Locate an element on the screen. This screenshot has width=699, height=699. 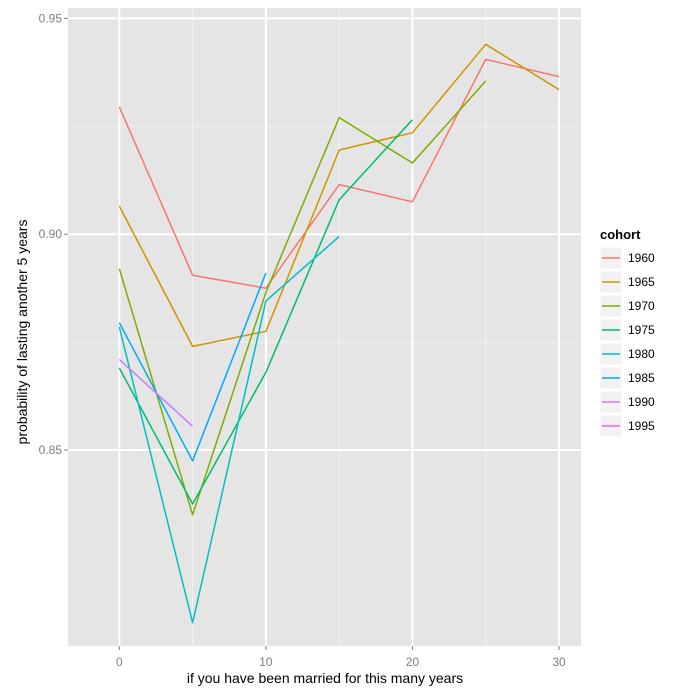
legend-title: cohort is located at coordinates (620, 234).